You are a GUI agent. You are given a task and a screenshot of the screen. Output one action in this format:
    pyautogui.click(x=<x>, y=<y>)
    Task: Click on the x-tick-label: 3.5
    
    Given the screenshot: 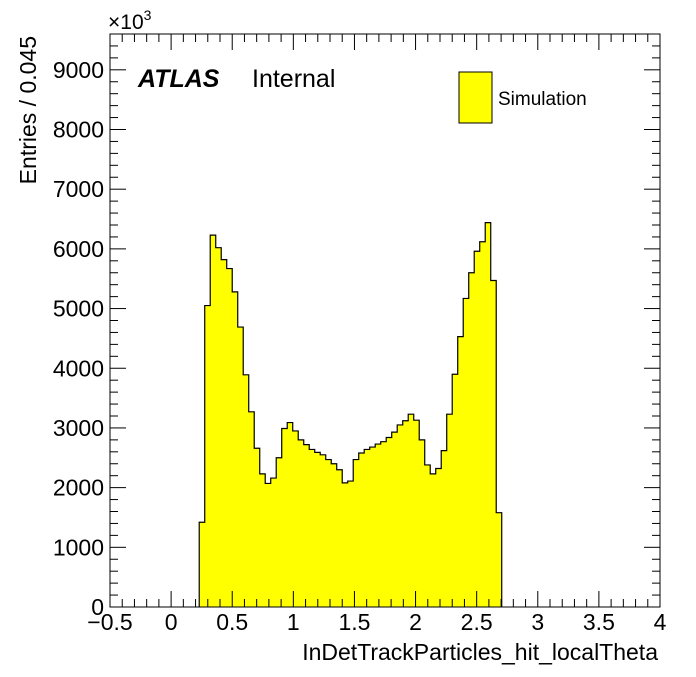 What is the action you would take?
    pyautogui.click(x=599, y=622)
    